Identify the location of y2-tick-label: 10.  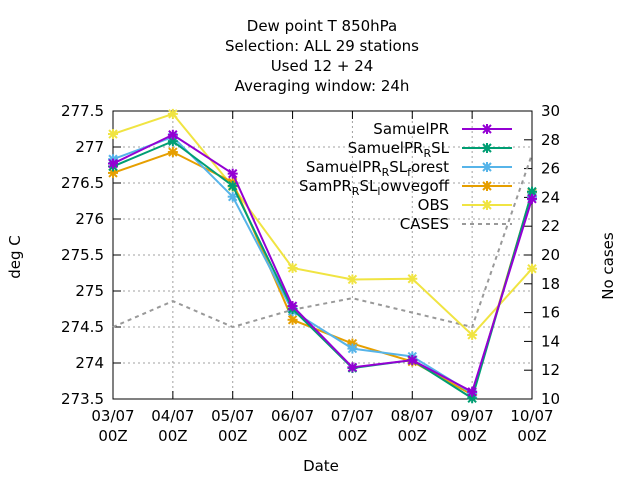
(550, 399).